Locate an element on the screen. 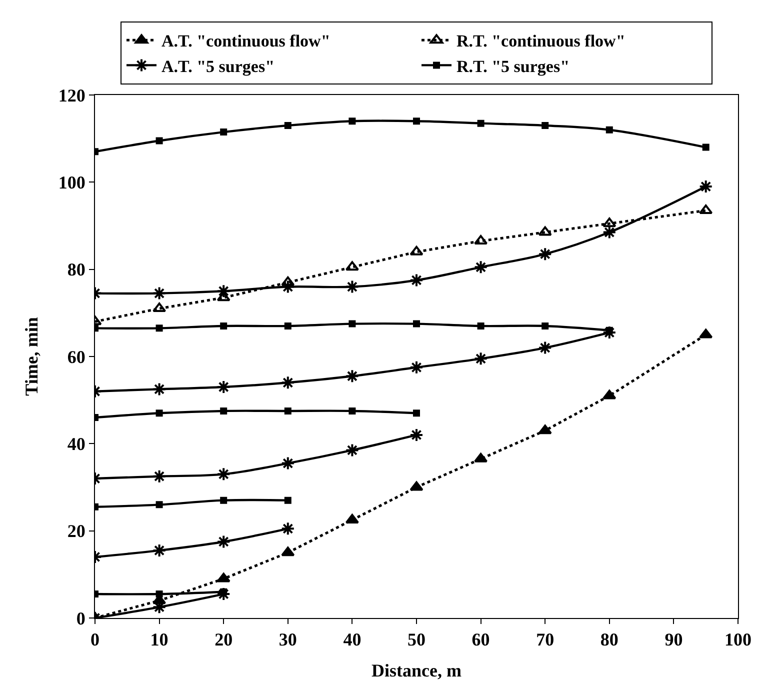 This screenshot has width=768, height=688. x-tick-label: 10 is located at coordinates (159, 640).